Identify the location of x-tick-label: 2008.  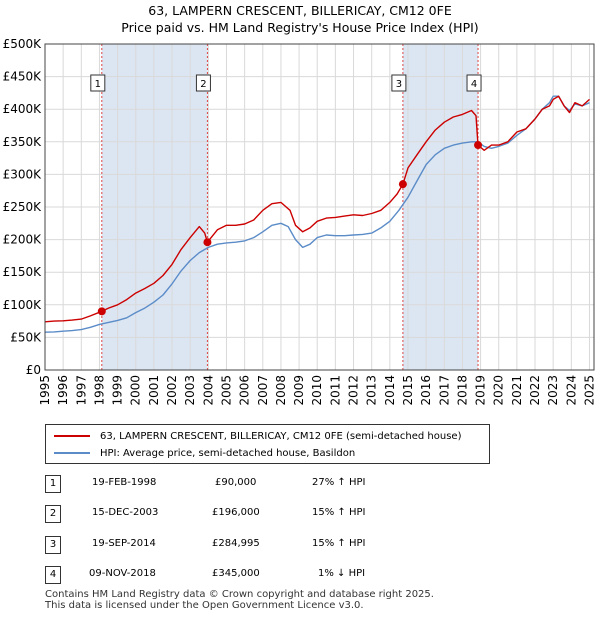
(281, 390).